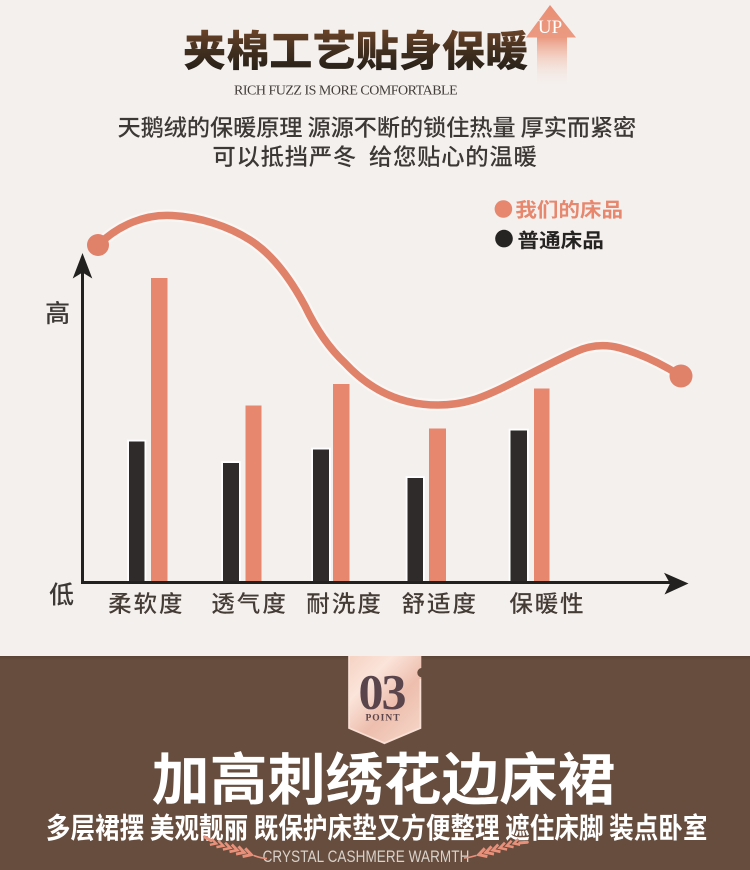 The height and width of the screenshot is (870, 750). I want to click on svg-text: CRYSTAL CASHMERE WARMTH, so click(366, 857).